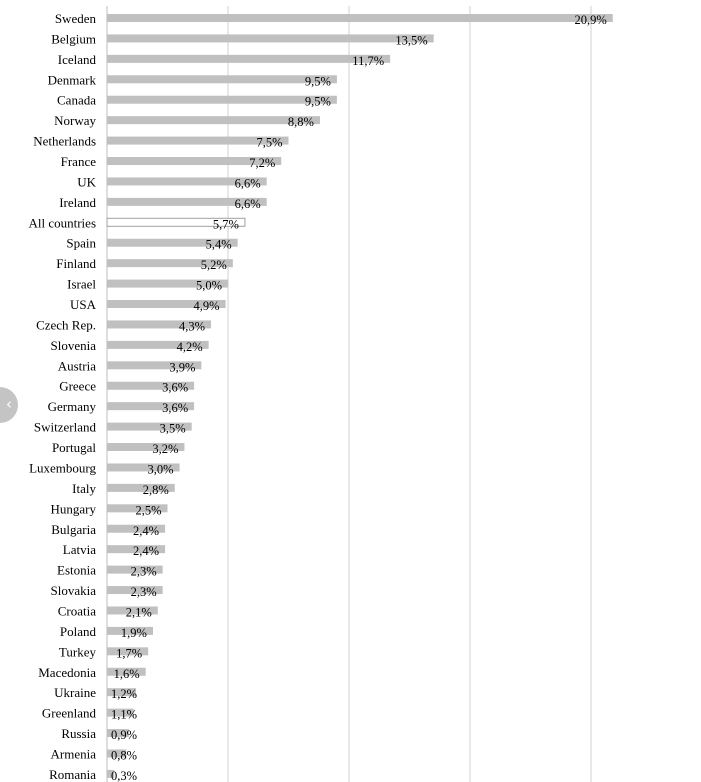 This screenshot has width=701, height=782. I want to click on category-label: USA, so click(83, 304).